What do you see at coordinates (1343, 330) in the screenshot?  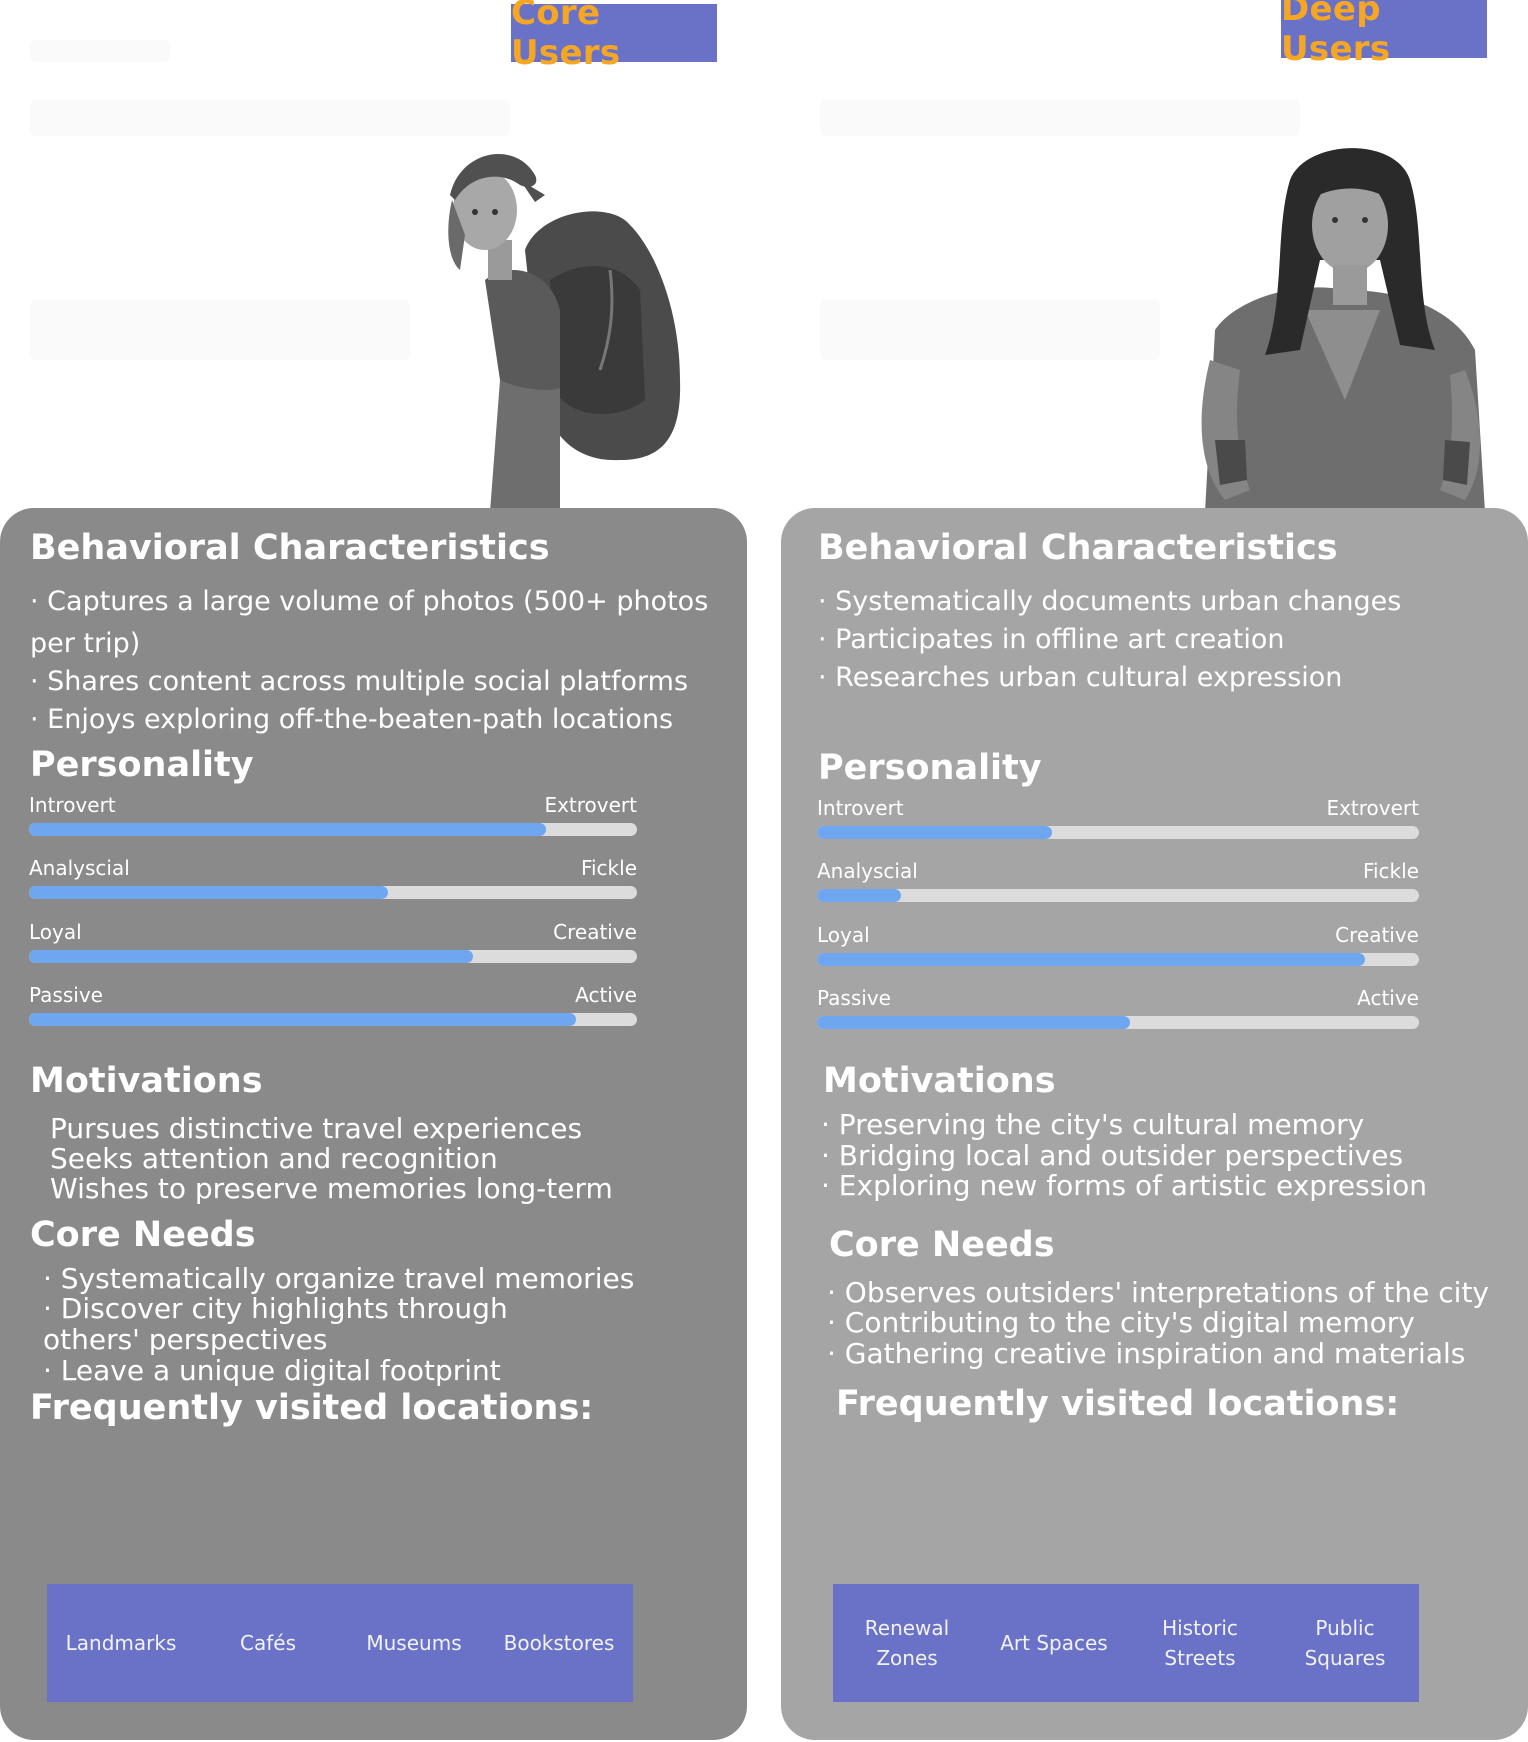 I see `long-haired-man-portrait-image` at bounding box center [1343, 330].